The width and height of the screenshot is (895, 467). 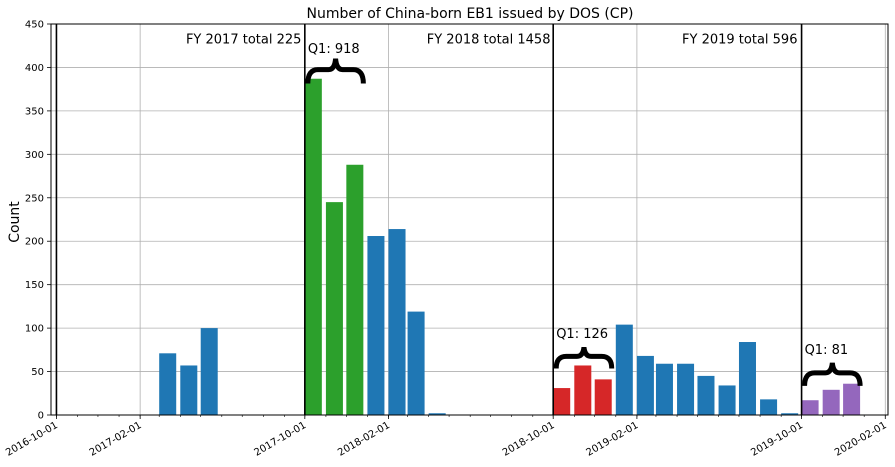 What do you see at coordinates (34, 329) in the screenshot?
I see `y-tick-label: 100` at bounding box center [34, 329].